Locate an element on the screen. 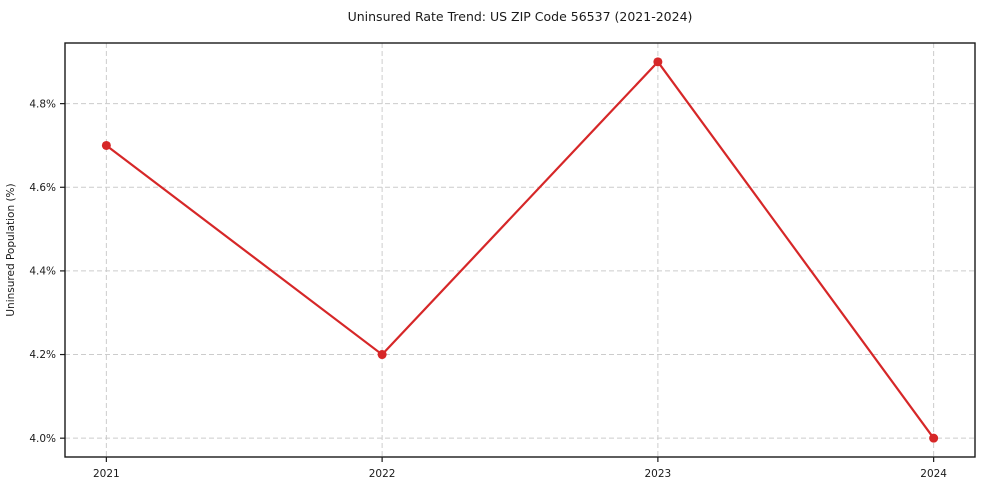  y-tick-label: 4.4% is located at coordinates (42, 272).